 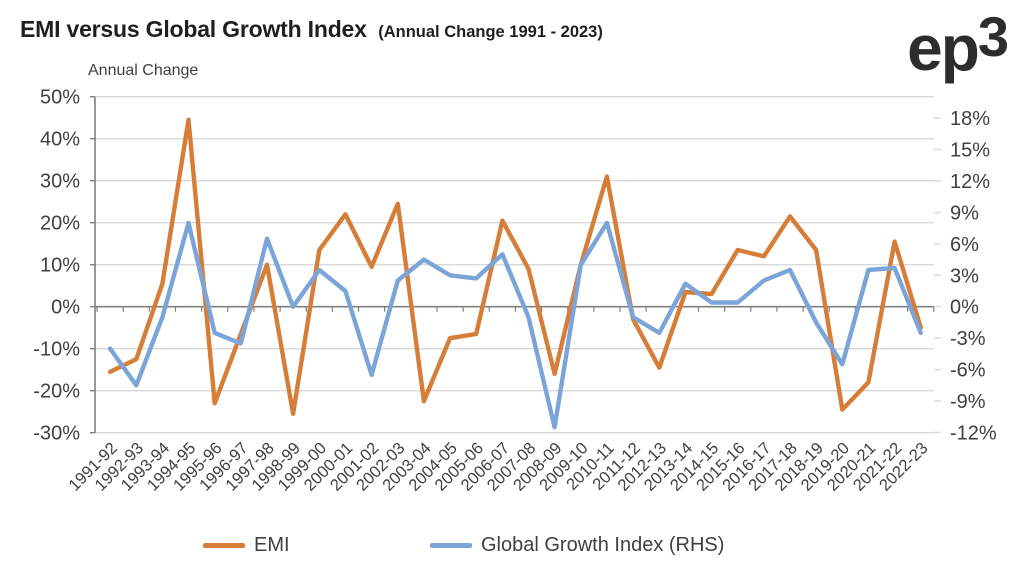 What do you see at coordinates (224, 545) in the screenshot?
I see `emi-legend-swatch` at bounding box center [224, 545].